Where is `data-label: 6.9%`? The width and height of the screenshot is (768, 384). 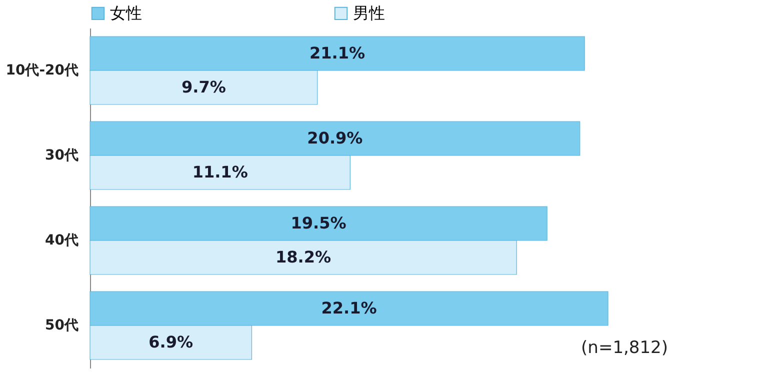 data-label: 6.9% is located at coordinates (171, 342).